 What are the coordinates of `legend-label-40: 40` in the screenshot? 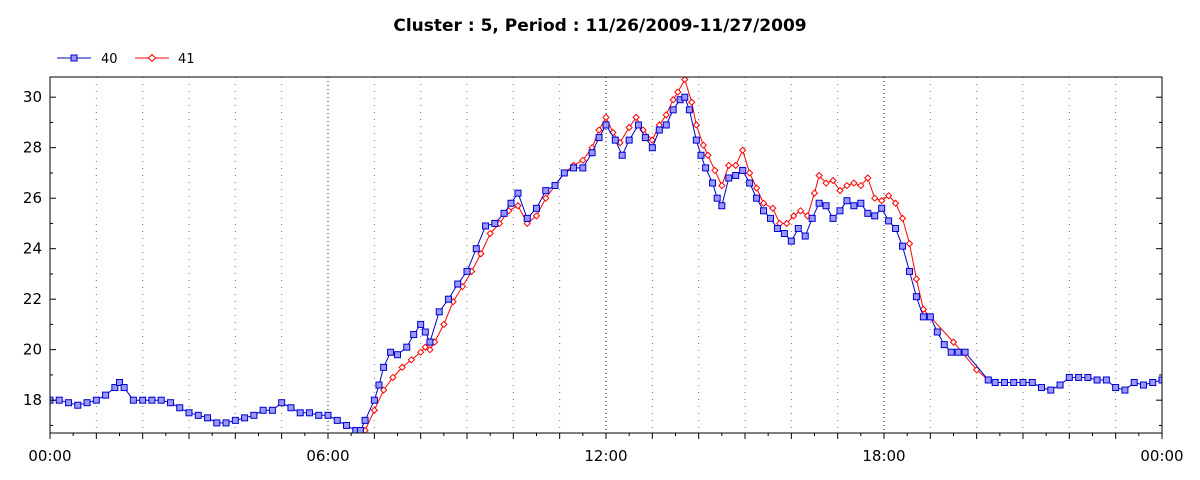 It's located at (109, 59).